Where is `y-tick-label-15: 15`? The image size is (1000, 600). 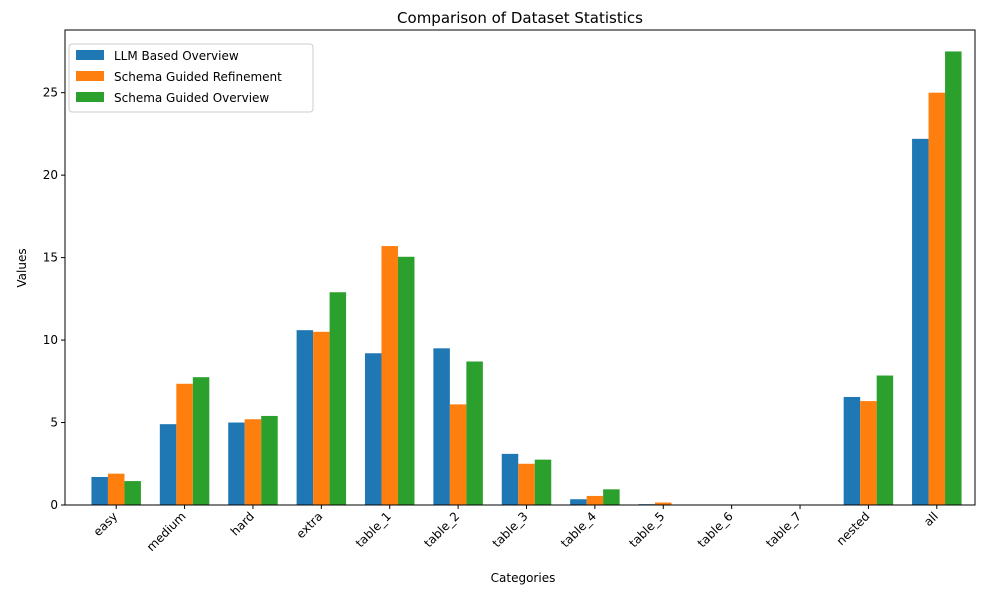 y-tick-label-15: 15 is located at coordinates (50, 258).